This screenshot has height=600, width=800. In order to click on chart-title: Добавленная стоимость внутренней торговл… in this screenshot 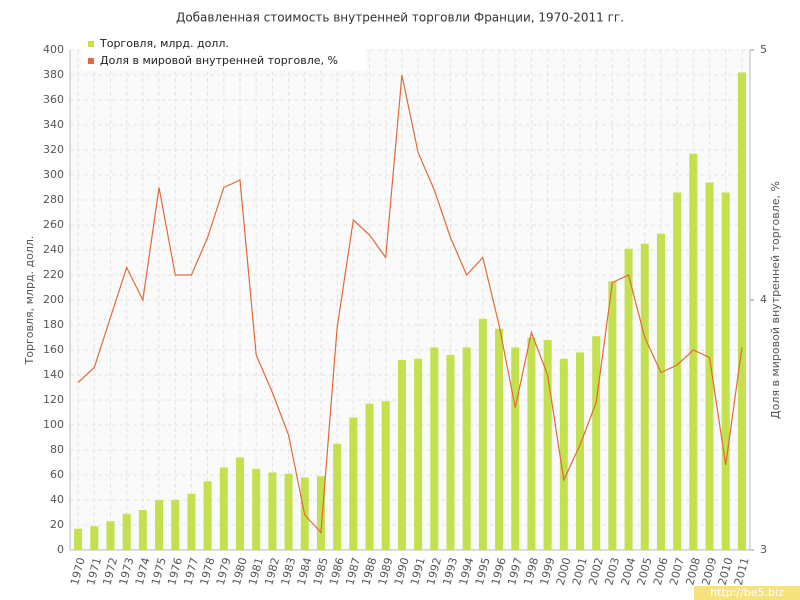, I will do `click(400, 18)`.